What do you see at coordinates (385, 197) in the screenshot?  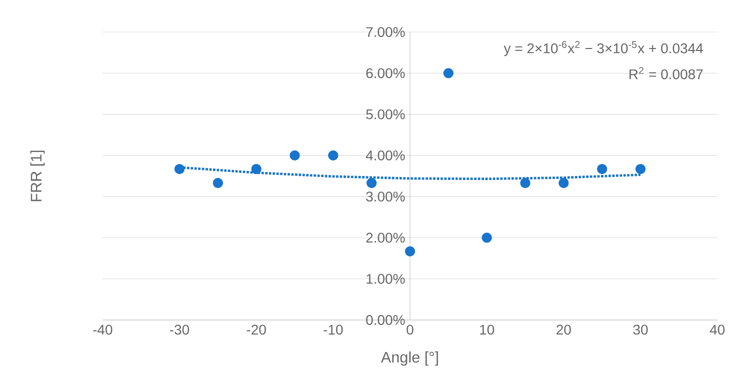 I see `y-tick-label: 3.00%` at bounding box center [385, 197].